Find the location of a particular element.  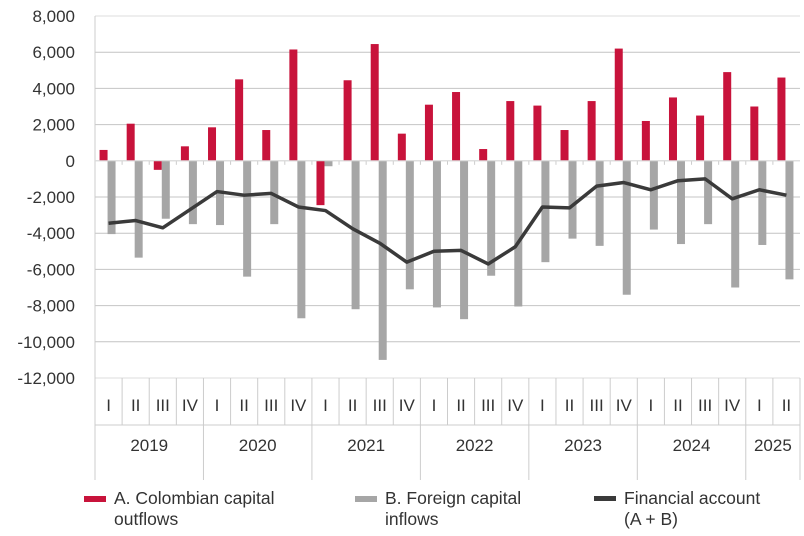

legend-item-inflows: B. Foreign capital inflows is located at coordinates (438, 509).